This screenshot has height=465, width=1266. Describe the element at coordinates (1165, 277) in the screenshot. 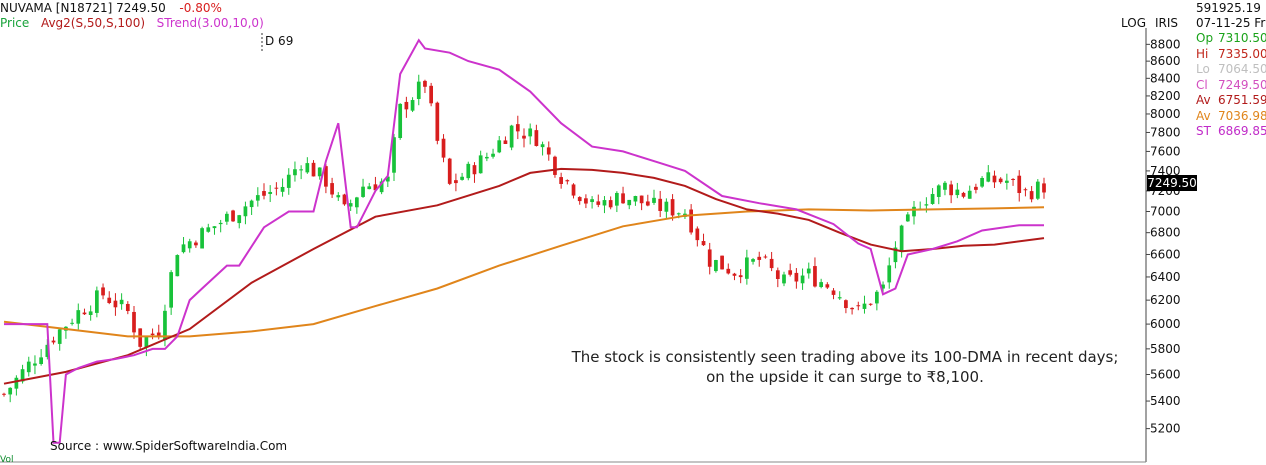

I see `y-tick-label: 6400` at that location.